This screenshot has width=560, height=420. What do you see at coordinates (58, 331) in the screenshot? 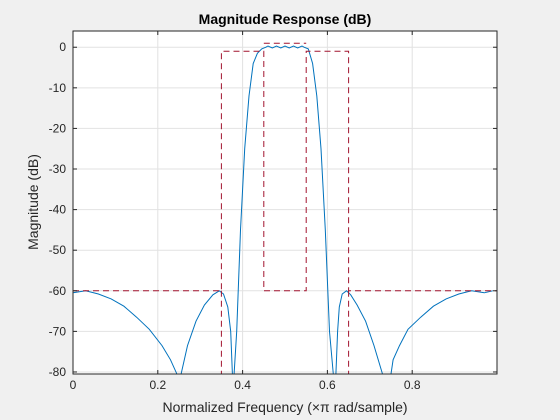
I see `y-tick-label: -70` at bounding box center [58, 331].